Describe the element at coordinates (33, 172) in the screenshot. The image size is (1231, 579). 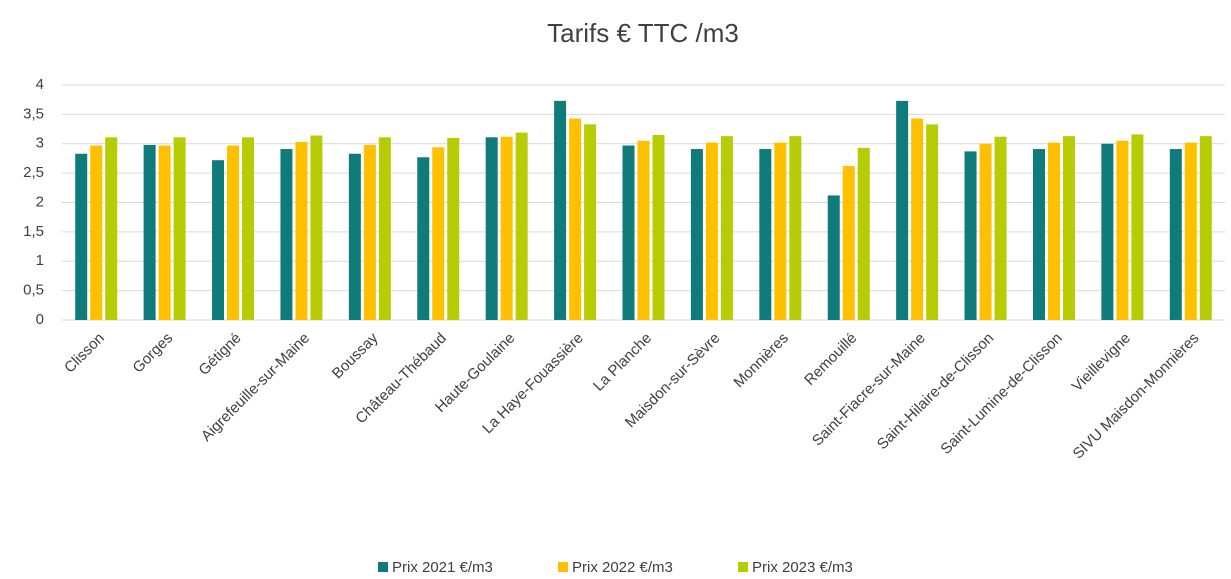
I see `y-tick-label: 2,5` at that location.